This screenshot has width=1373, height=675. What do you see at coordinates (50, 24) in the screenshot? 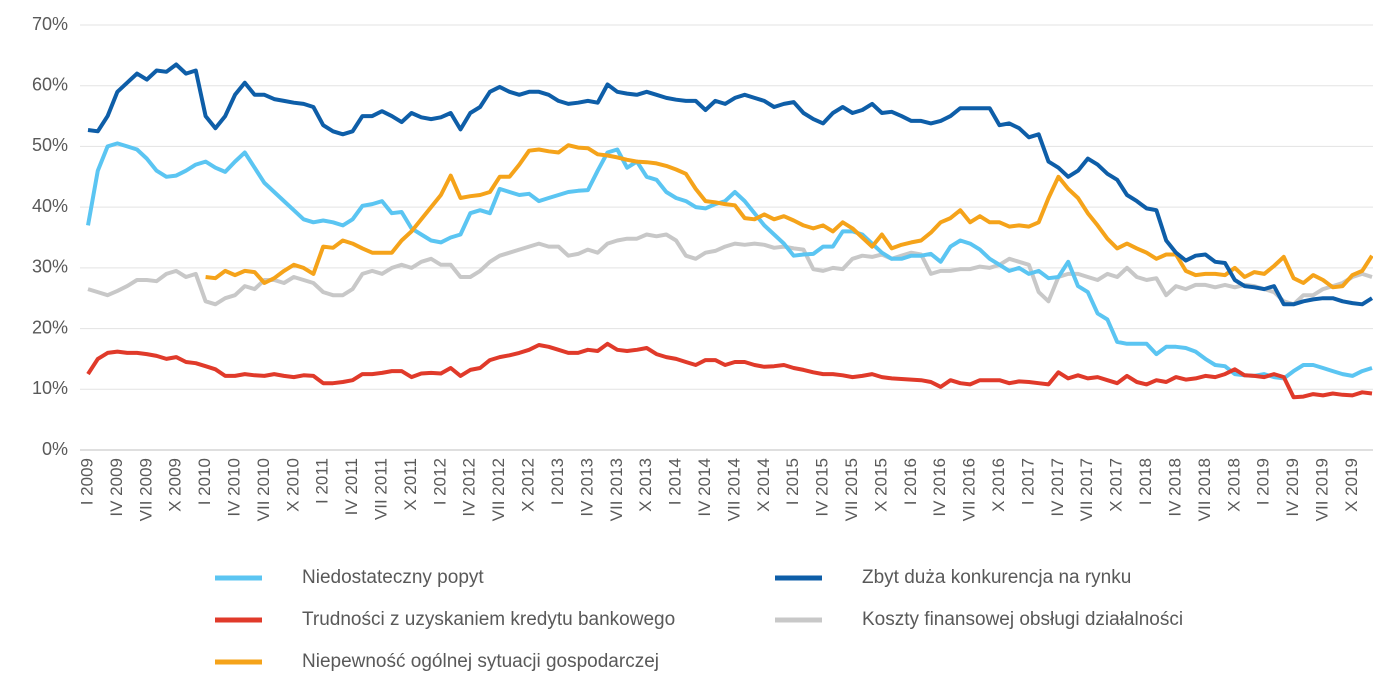
I see `y-tick-label: 70%` at bounding box center [50, 24].